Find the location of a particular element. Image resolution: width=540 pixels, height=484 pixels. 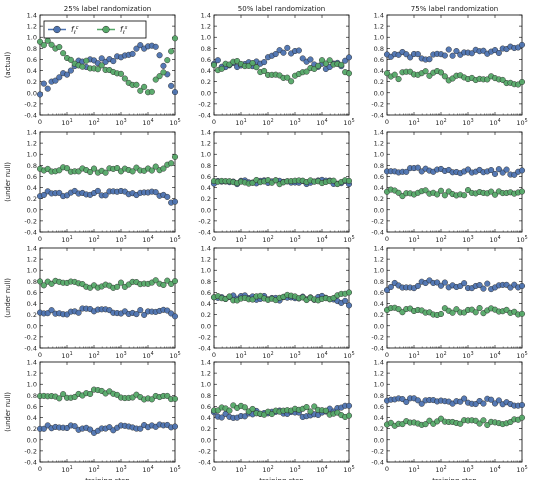

y-tick-label: 0.0 is located at coordinates (206, 210).